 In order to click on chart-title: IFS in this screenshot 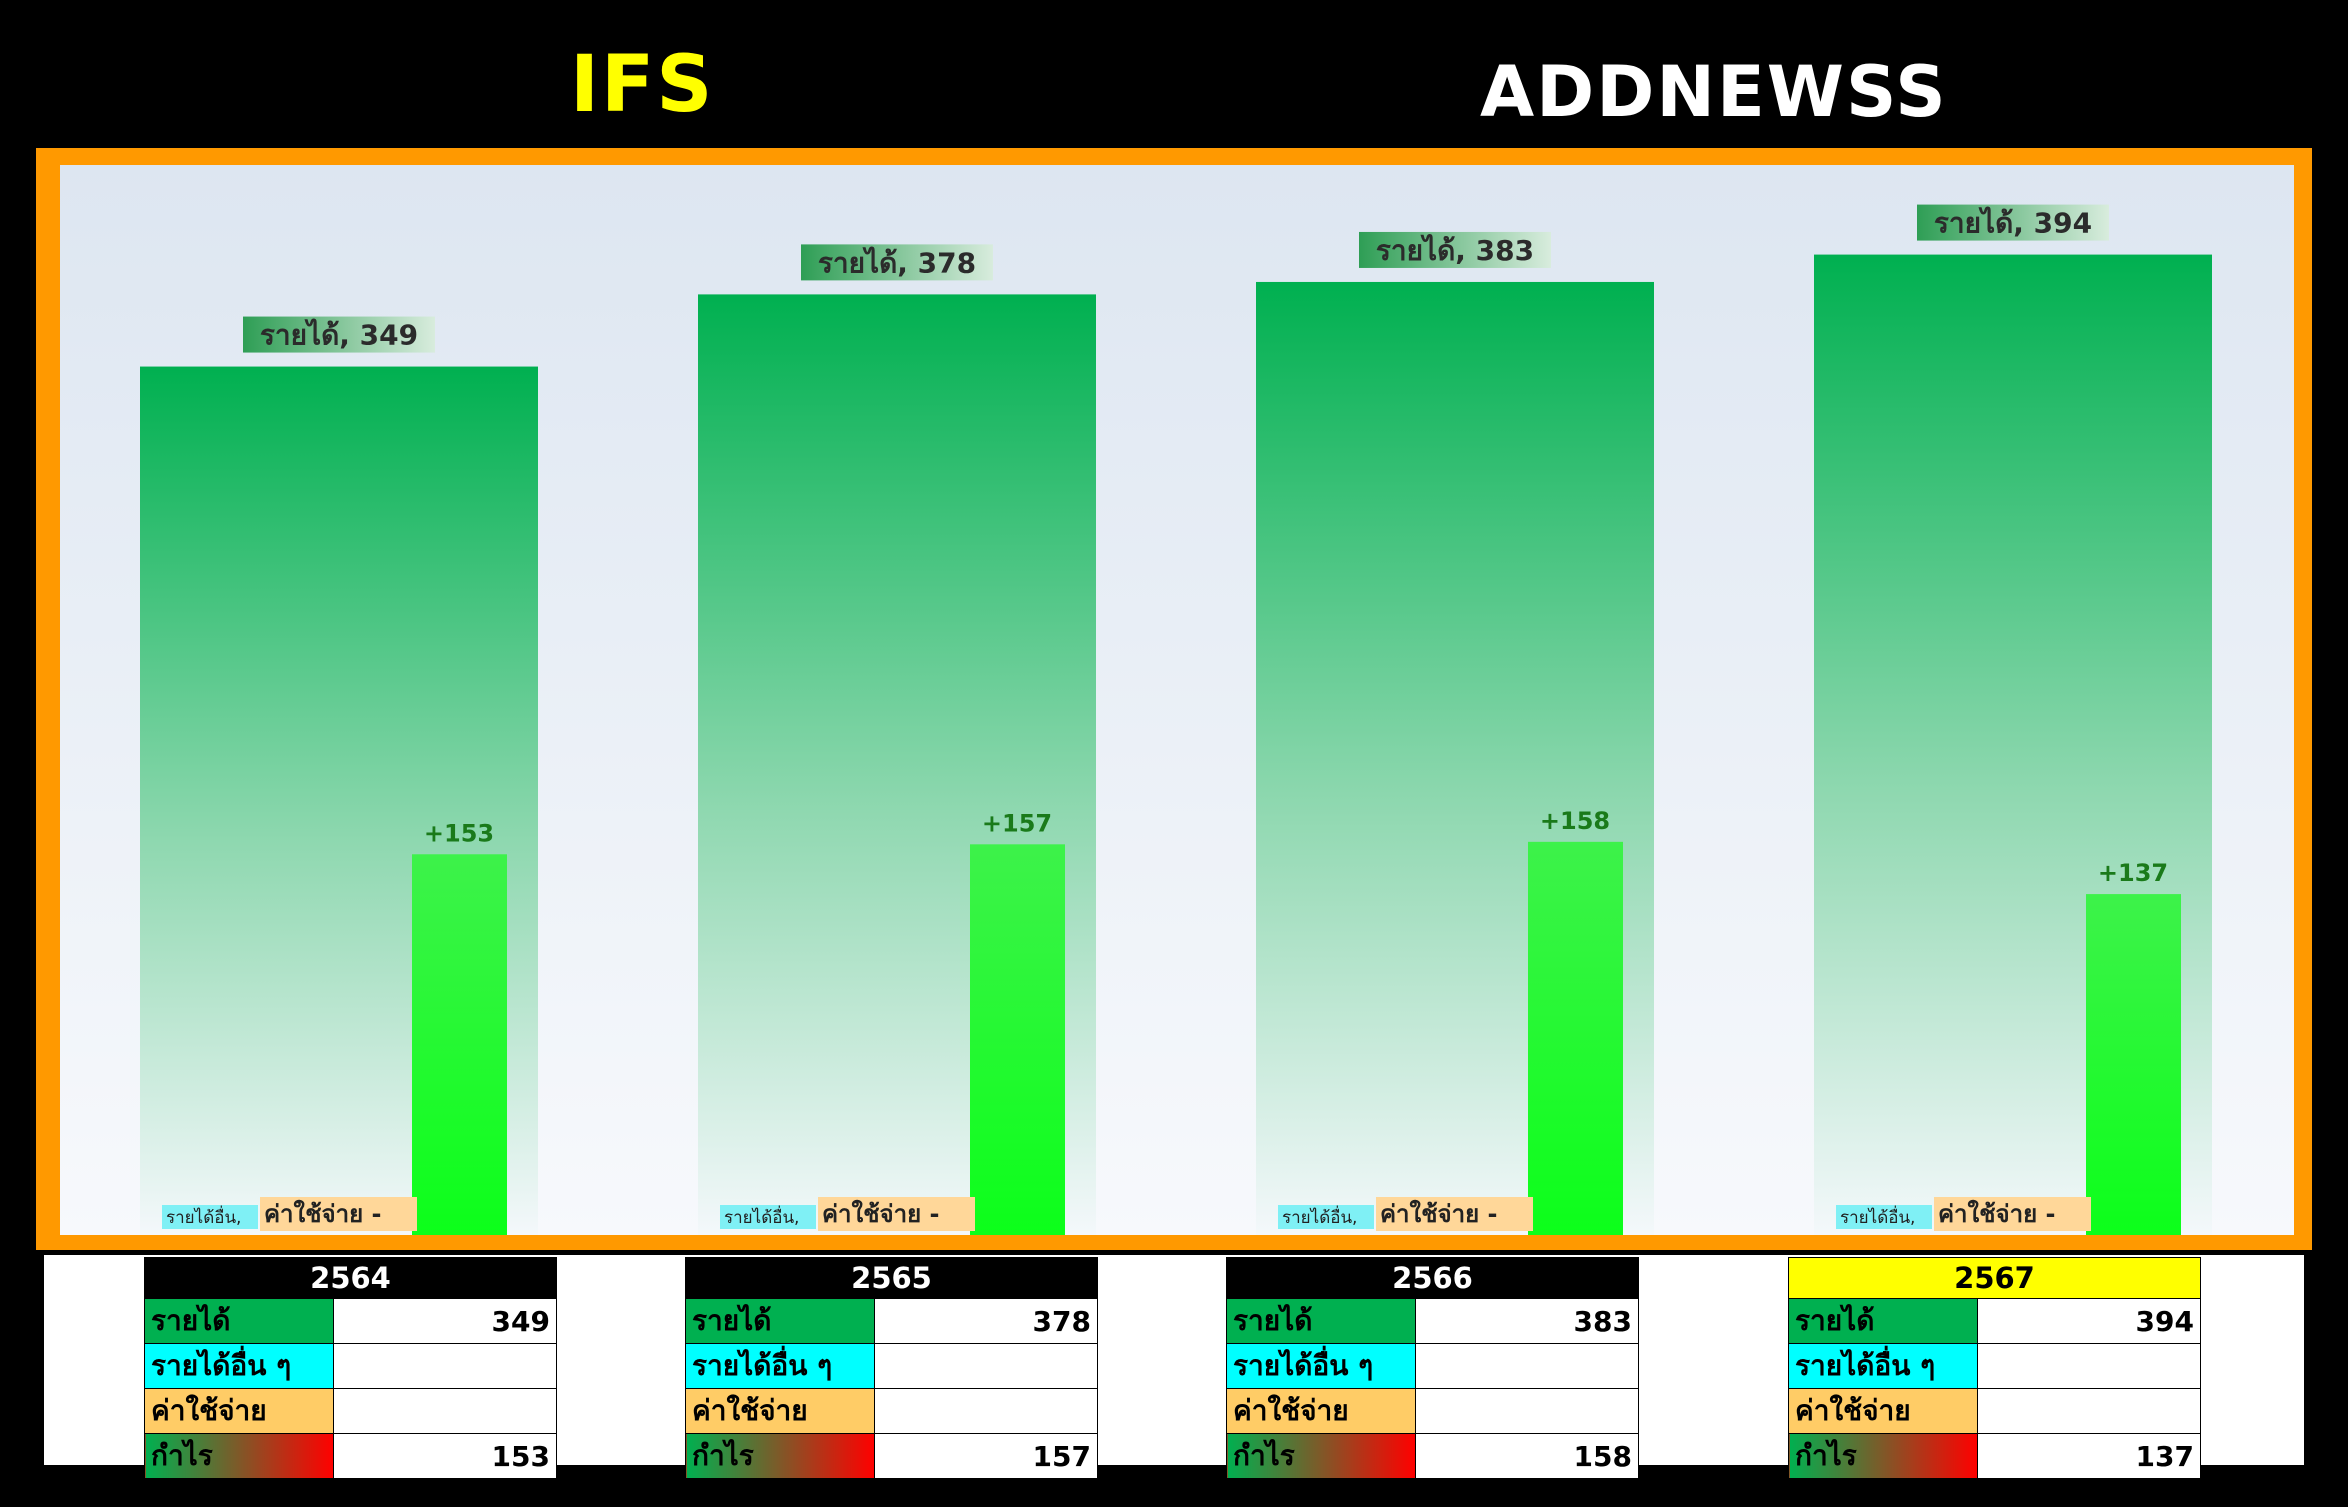, I will do `click(642, 85)`.